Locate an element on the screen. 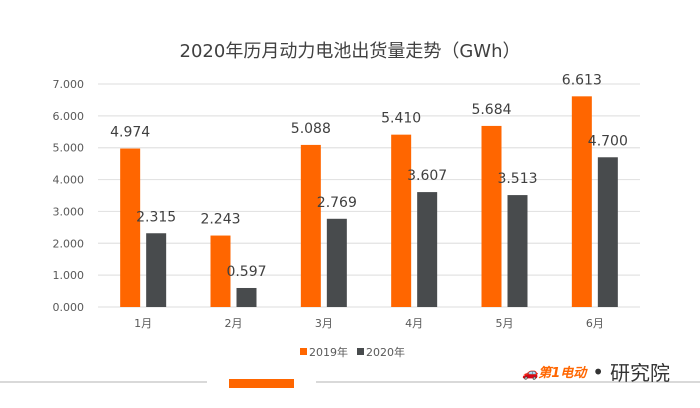 This screenshot has width=700, height=408. data-label: 4.974 is located at coordinates (130, 133).